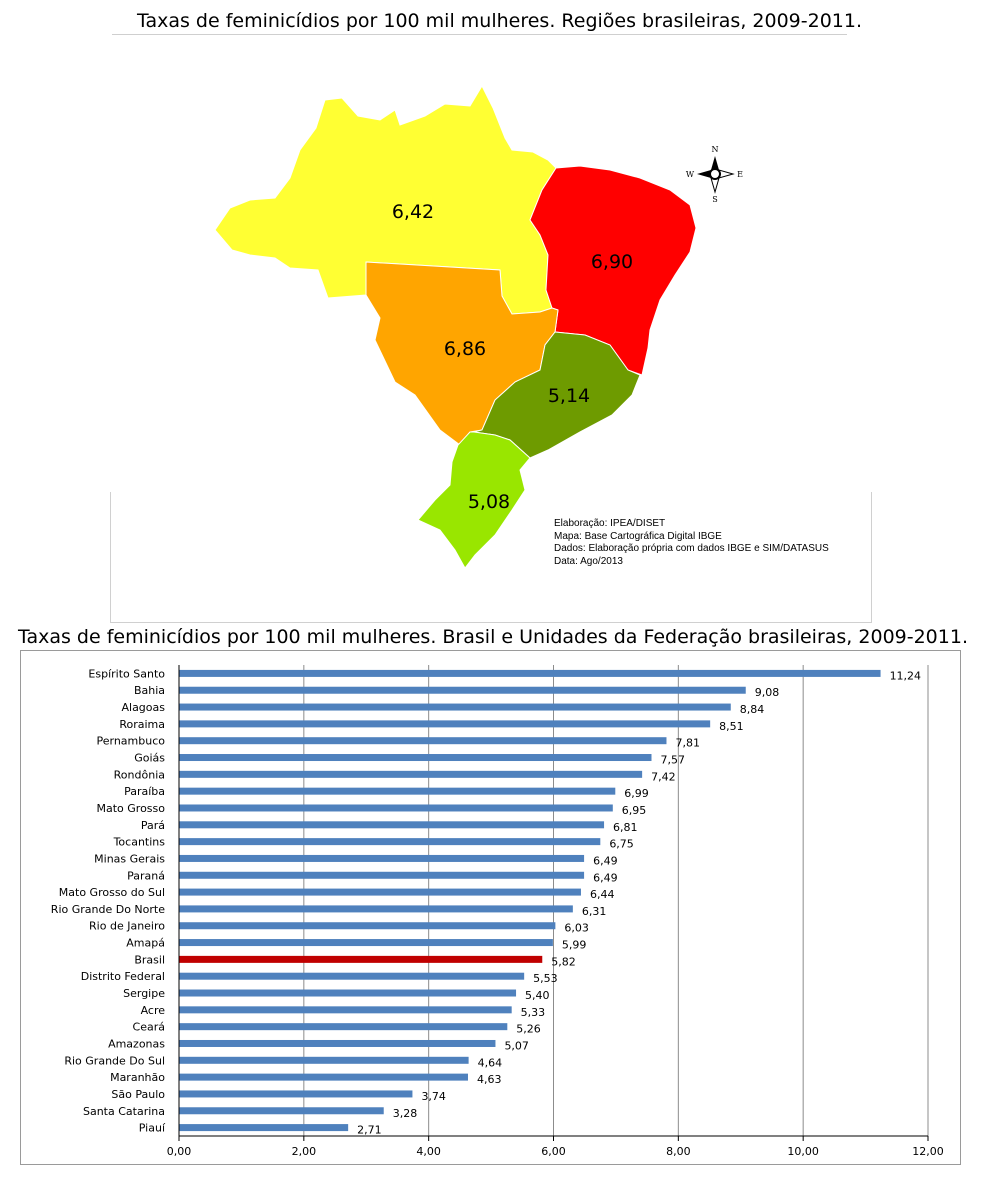  I want to click on region-nordeste, so click(613, 270).